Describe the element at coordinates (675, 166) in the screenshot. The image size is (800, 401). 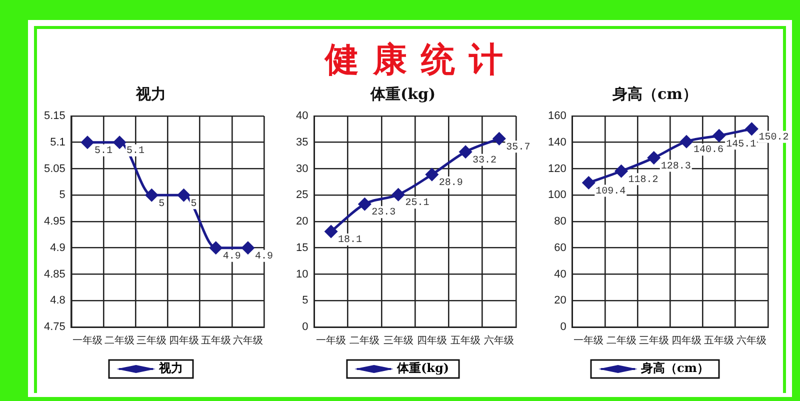
I see `data-label: 128.3` at that location.